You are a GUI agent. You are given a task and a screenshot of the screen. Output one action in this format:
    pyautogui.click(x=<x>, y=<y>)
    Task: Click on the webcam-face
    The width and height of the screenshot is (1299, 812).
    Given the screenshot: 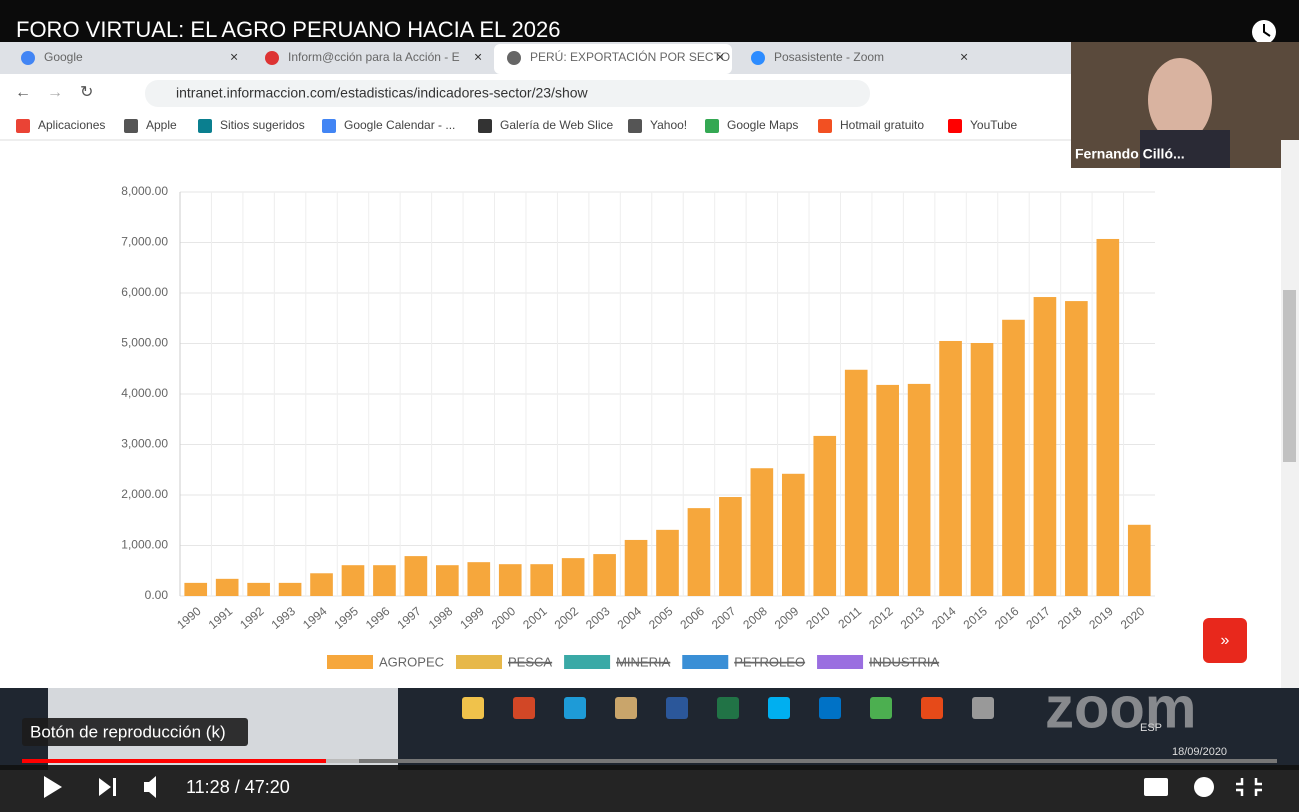 What is the action you would take?
    pyautogui.click(x=1180, y=100)
    